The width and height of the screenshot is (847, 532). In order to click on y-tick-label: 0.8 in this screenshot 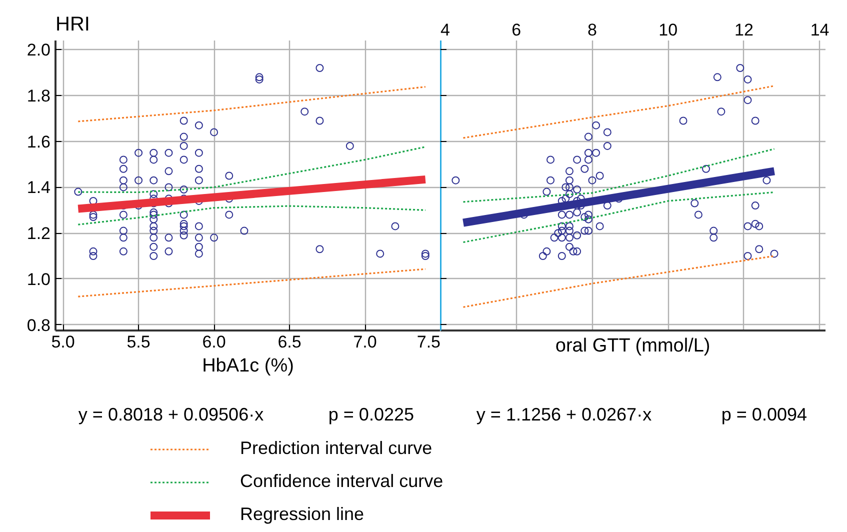, I will do `click(38, 325)`.